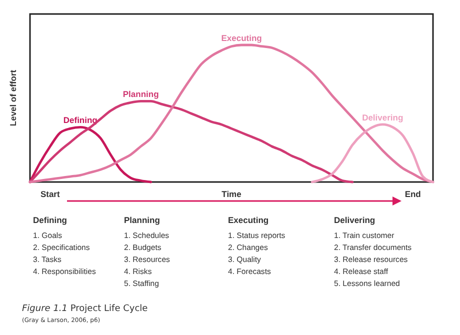 The height and width of the screenshot is (335, 460). I want to click on x-tick-label: Start, so click(50, 194).